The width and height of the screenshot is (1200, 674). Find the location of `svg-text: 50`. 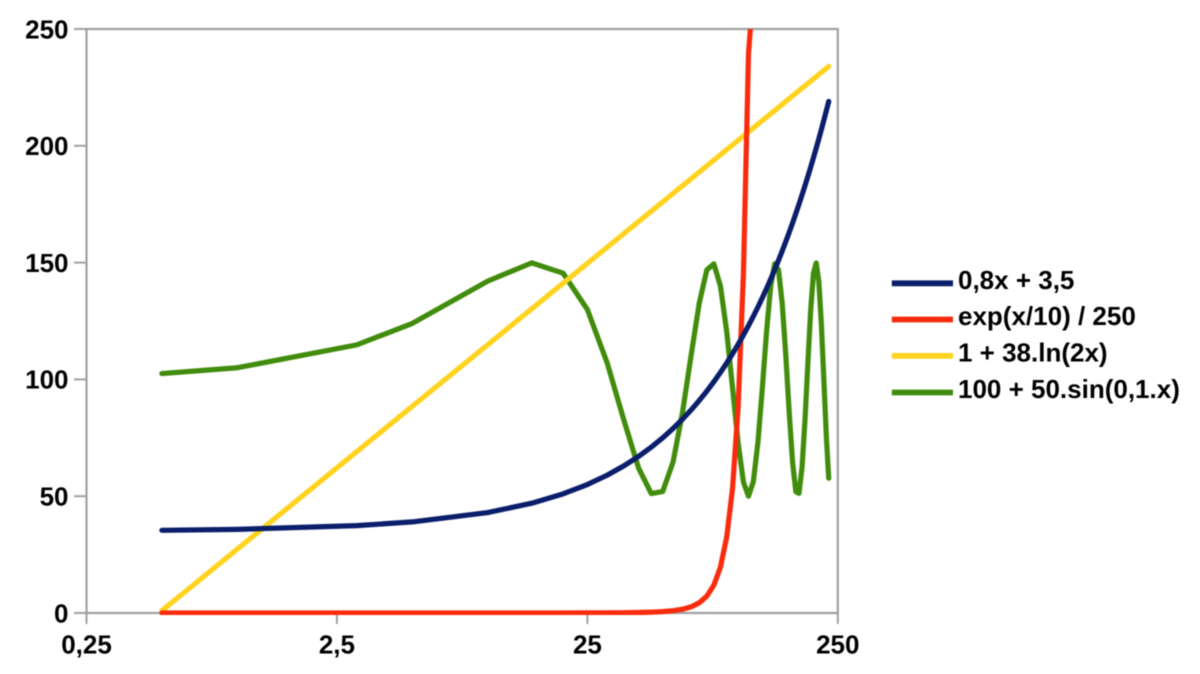

svg-text: 50 is located at coordinates (54, 497).